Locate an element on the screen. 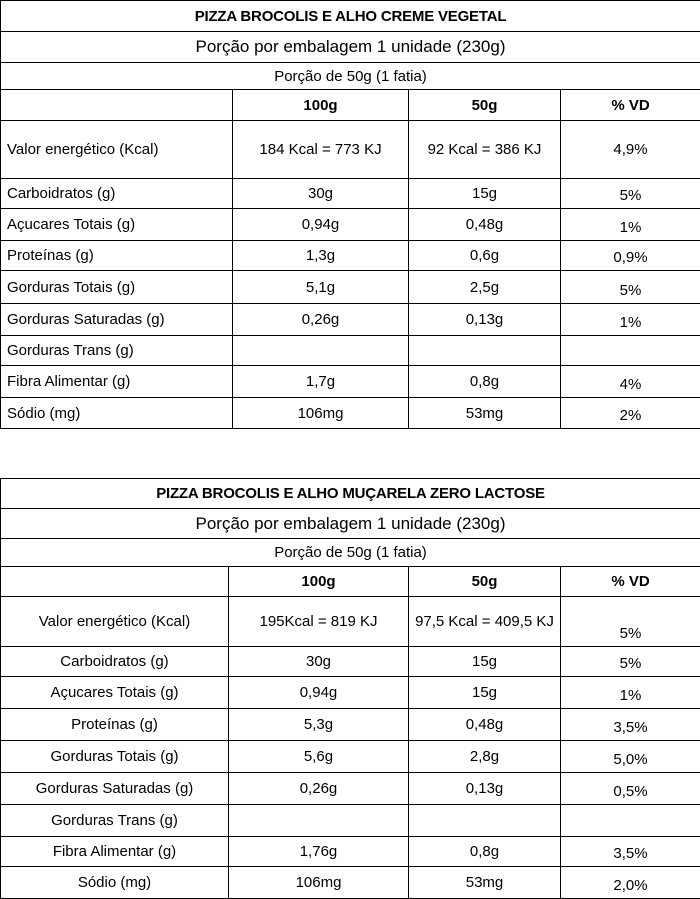 The image size is (700, 899). value-50g: 97,5 Kcal = 409,5 KJ is located at coordinates (484, 621).